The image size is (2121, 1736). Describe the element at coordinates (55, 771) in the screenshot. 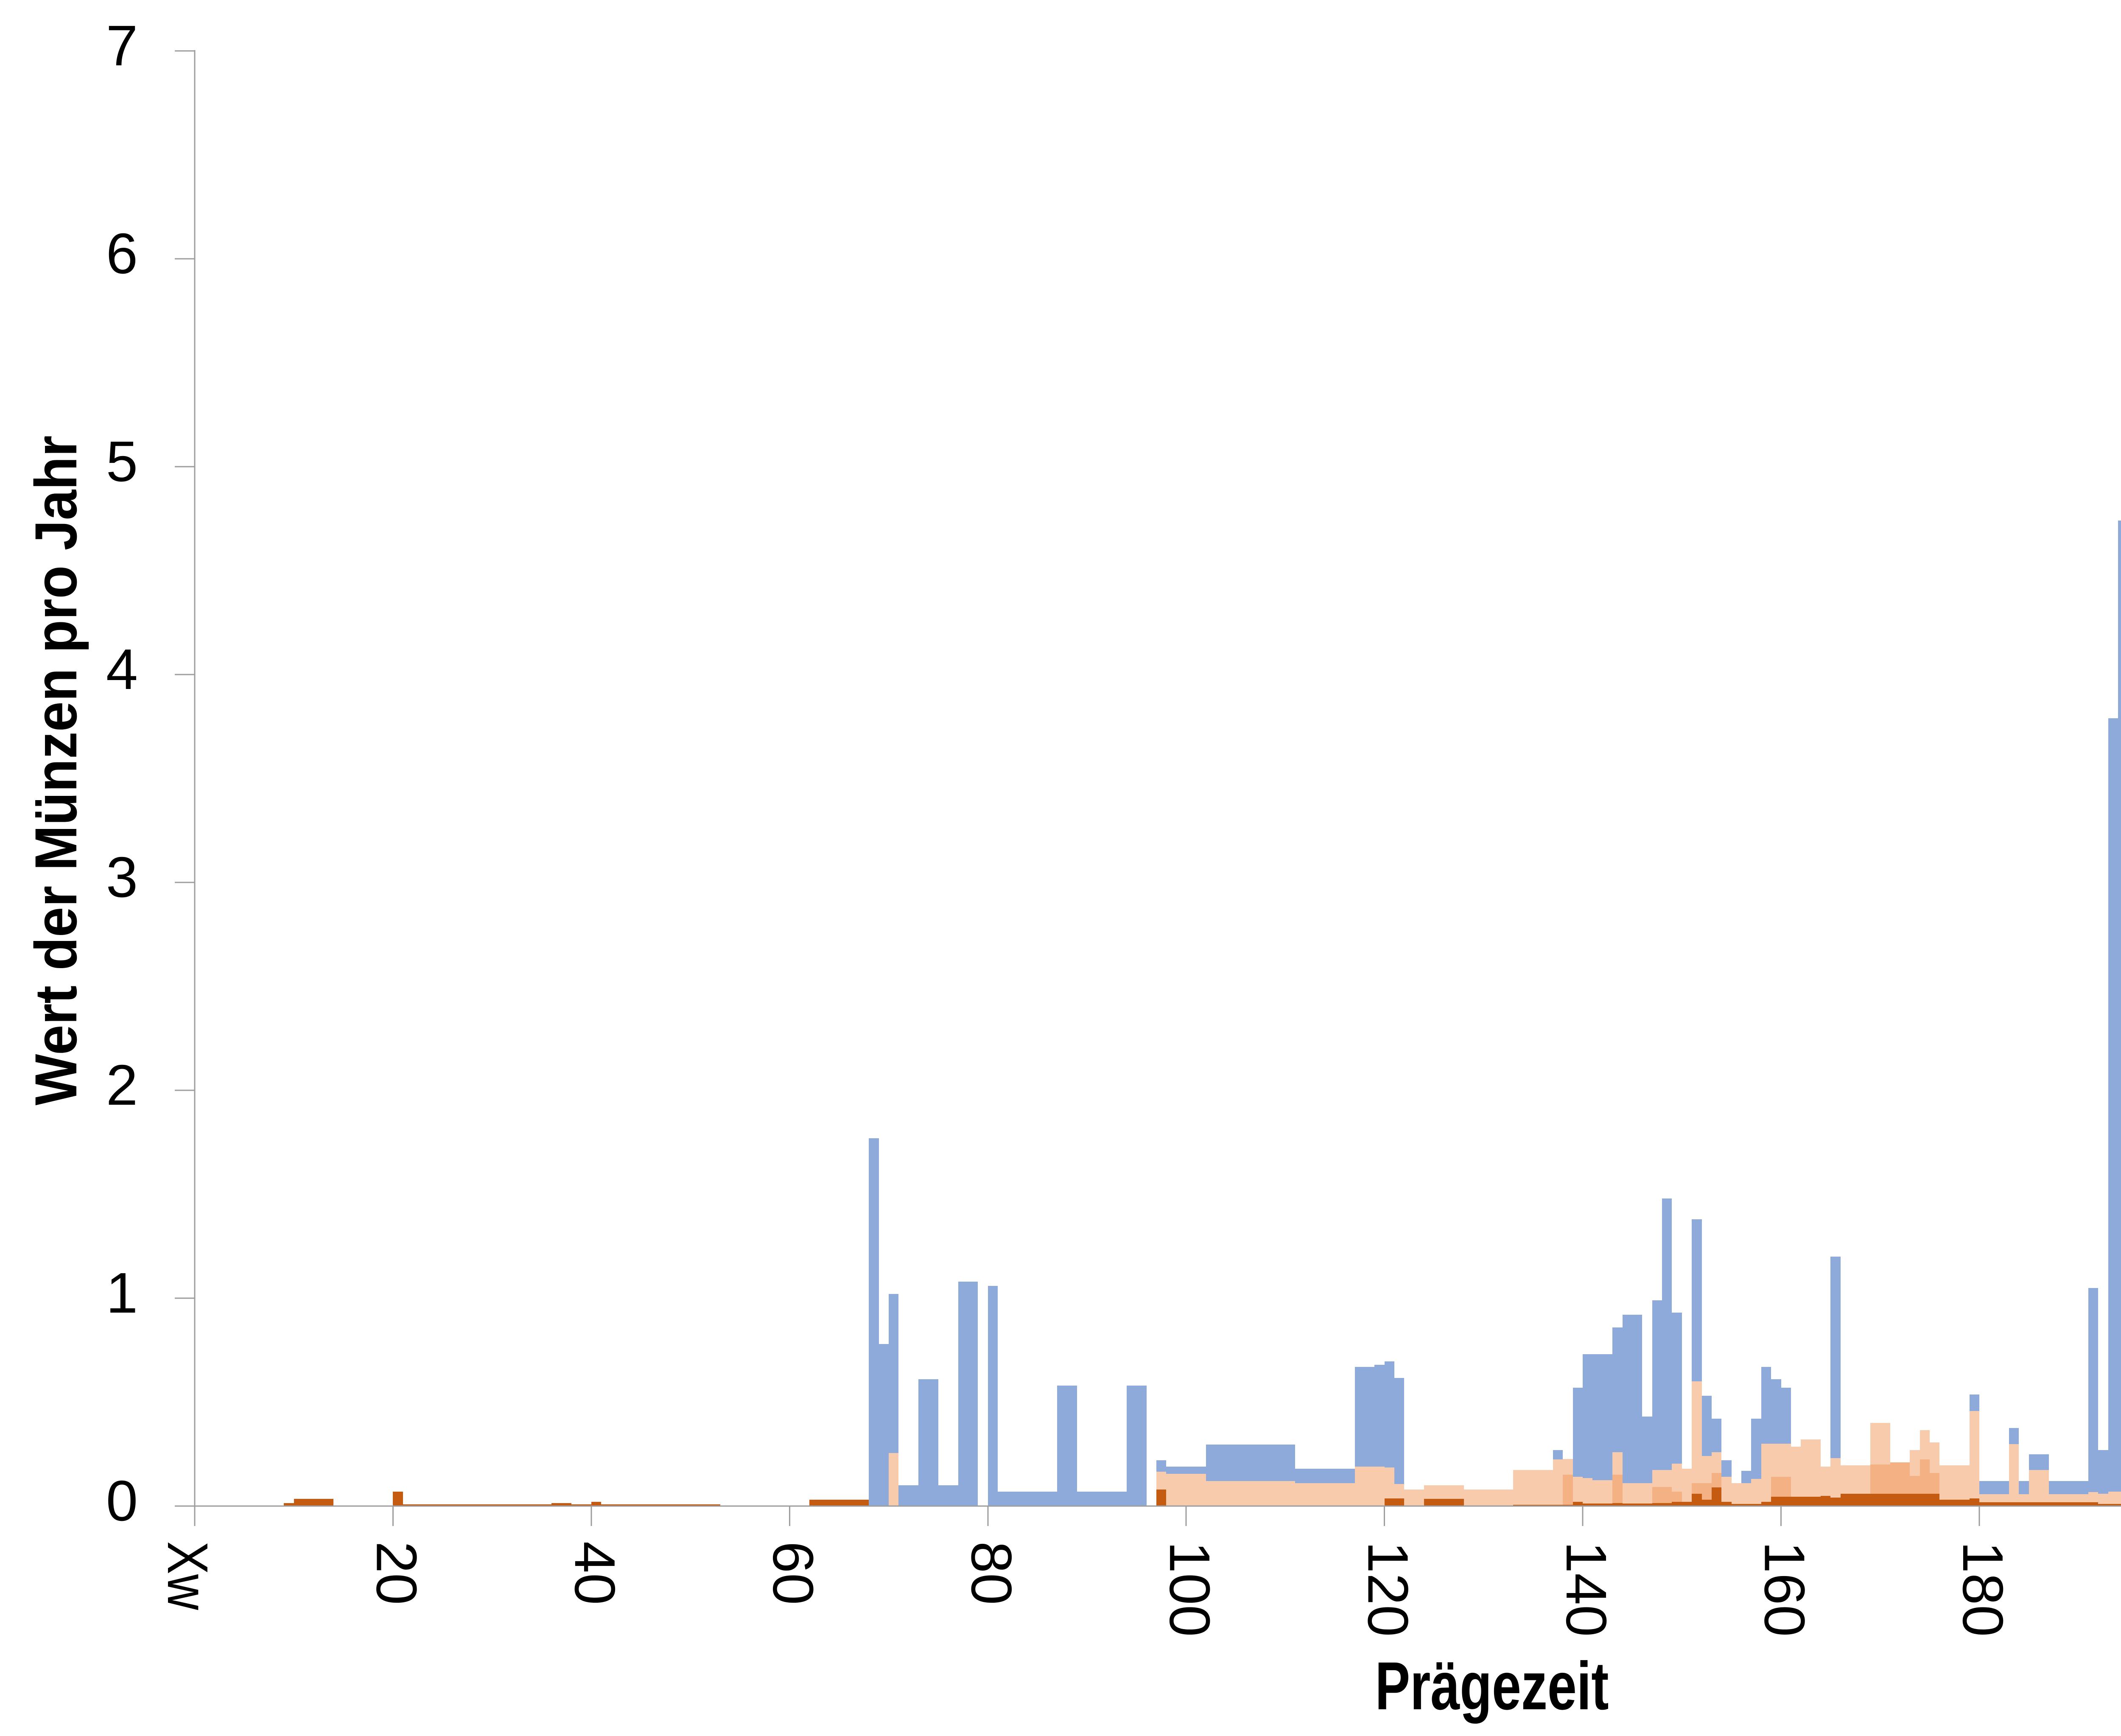

I see `svg-text: Wert der Münzen pro Jahr` at that location.